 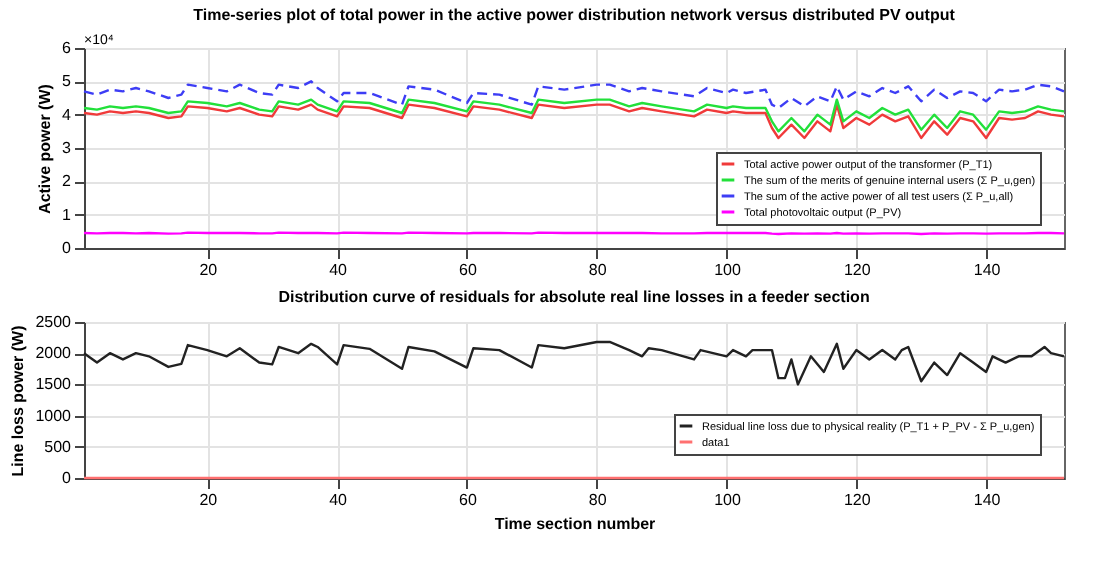 What do you see at coordinates (67, 114) in the screenshot?
I see `y-tick-label: 4` at bounding box center [67, 114].